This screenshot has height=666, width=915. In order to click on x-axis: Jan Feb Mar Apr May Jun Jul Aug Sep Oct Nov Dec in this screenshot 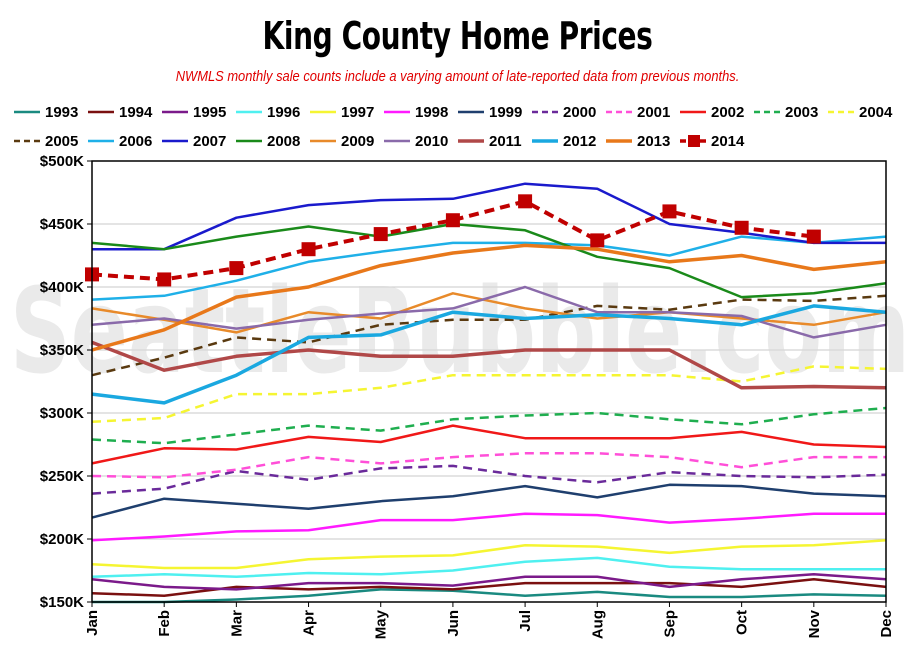, I will do `click(489, 620)`.